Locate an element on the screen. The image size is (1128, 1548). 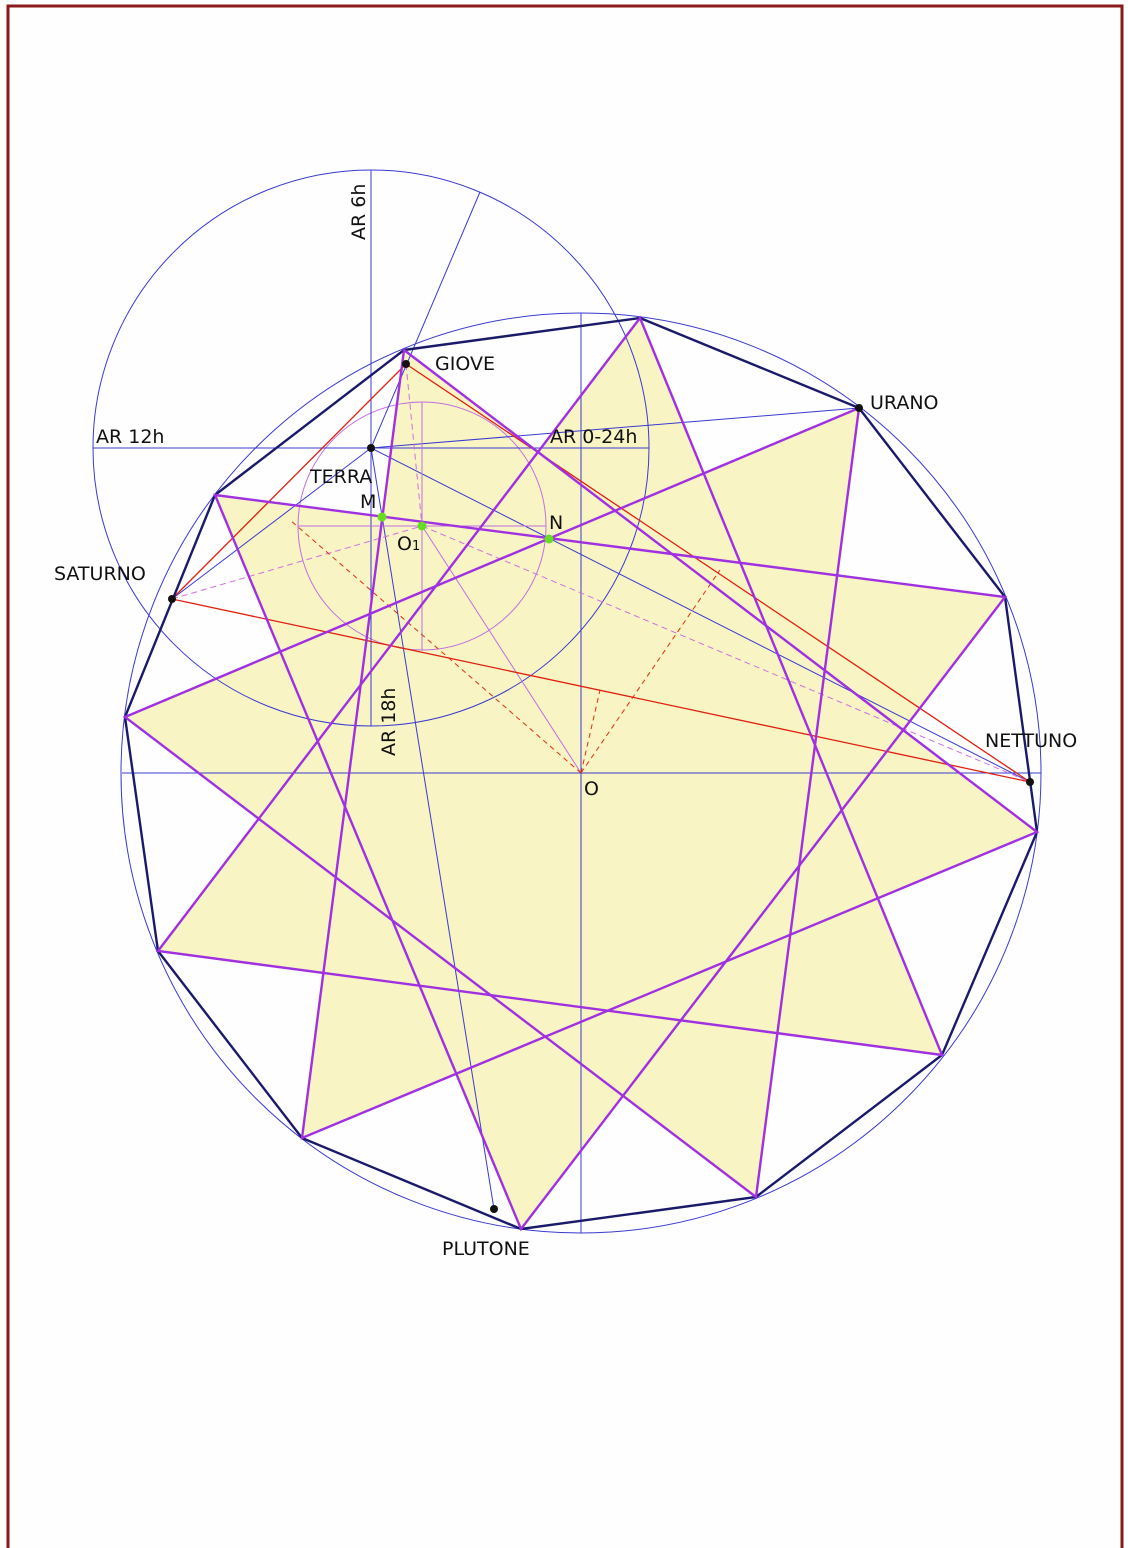
label-terra: TERRA is located at coordinates (340, 477).